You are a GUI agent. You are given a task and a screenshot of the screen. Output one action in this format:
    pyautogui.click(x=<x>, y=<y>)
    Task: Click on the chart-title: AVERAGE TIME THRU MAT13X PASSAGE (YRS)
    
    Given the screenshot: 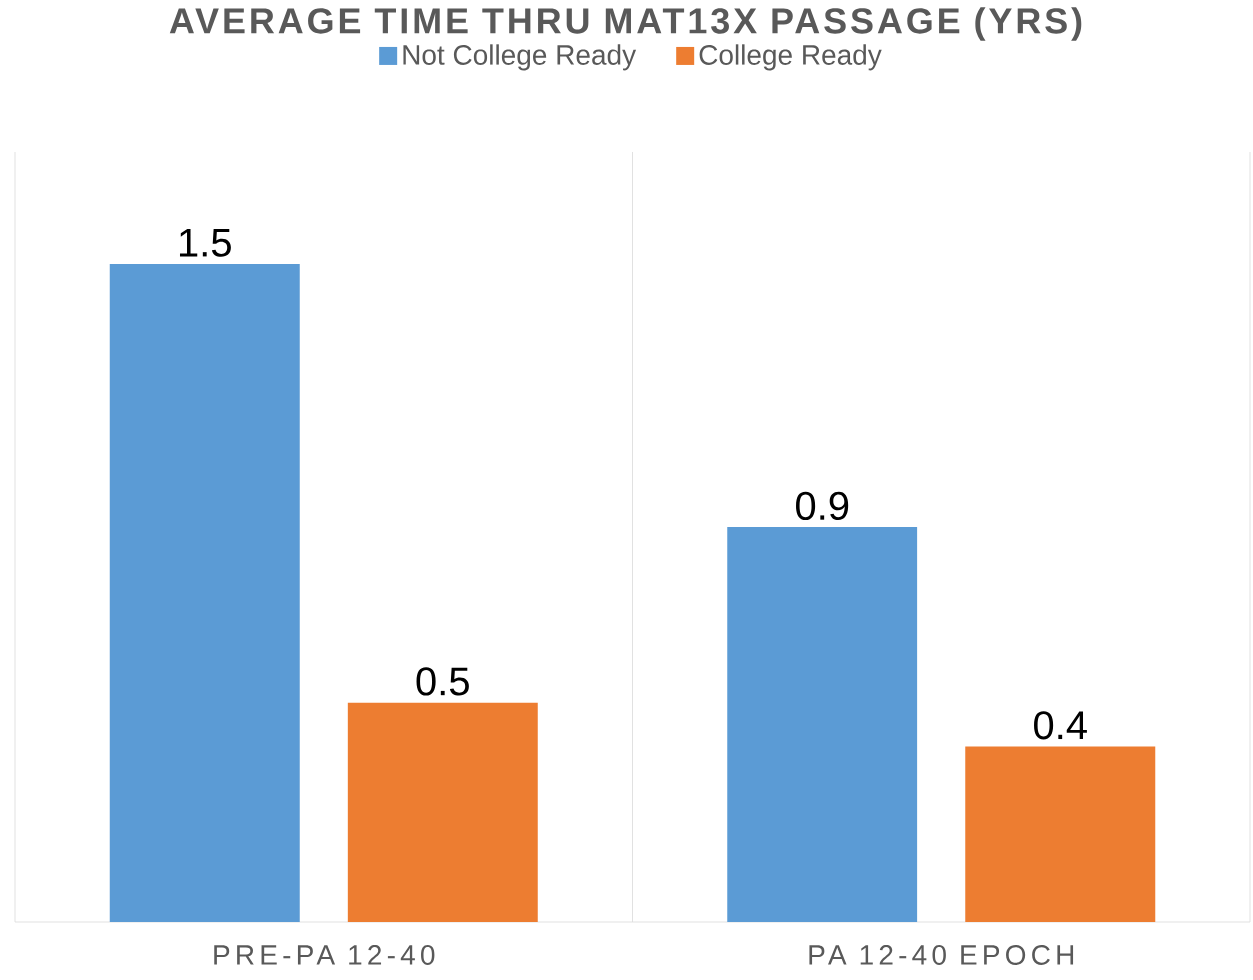 What is the action you would take?
    pyautogui.click(x=625, y=24)
    